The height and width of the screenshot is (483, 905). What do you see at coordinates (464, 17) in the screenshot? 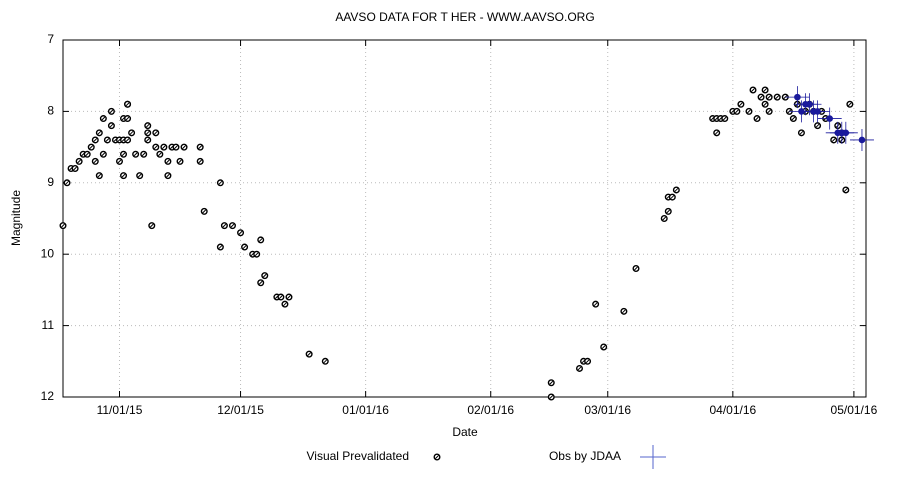
I see `chart-title: AAVSO DATA FOR T HER - WWW.AAVSO.ORG` at bounding box center [464, 17].